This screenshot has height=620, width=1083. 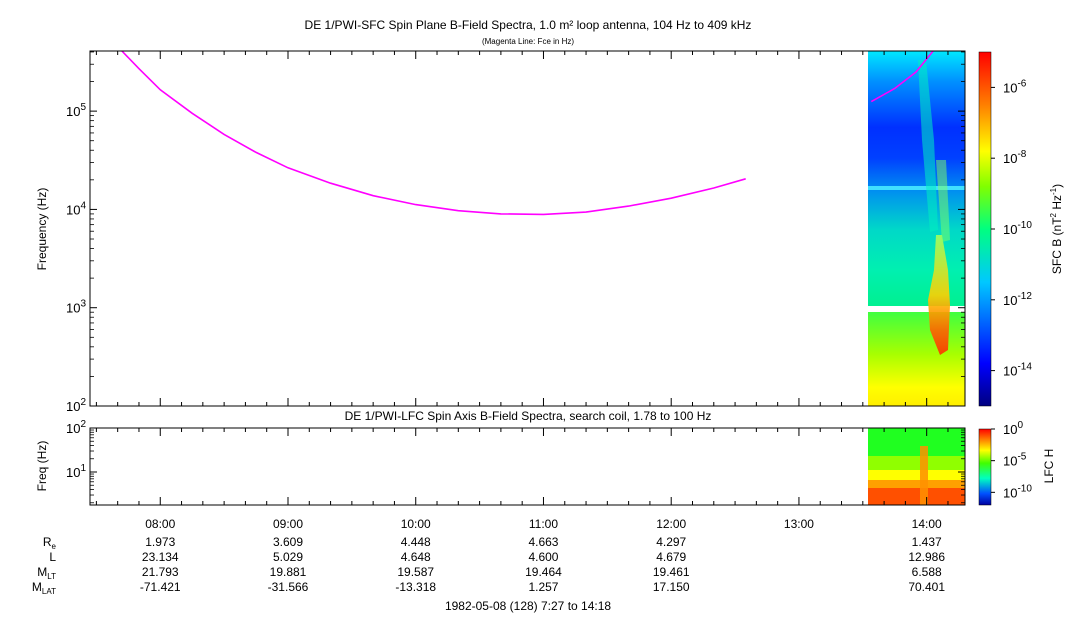 What do you see at coordinates (916, 188) in the screenshot?
I see `top-spectrum-band` at bounding box center [916, 188].